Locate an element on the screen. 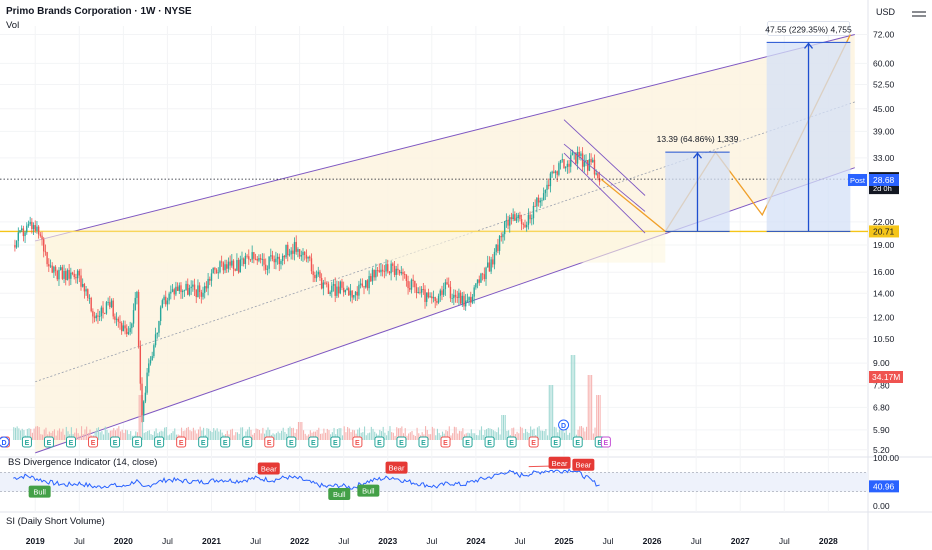 This screenshot has width=932, height=550. wedge-line is located at coordinates (604, 177).